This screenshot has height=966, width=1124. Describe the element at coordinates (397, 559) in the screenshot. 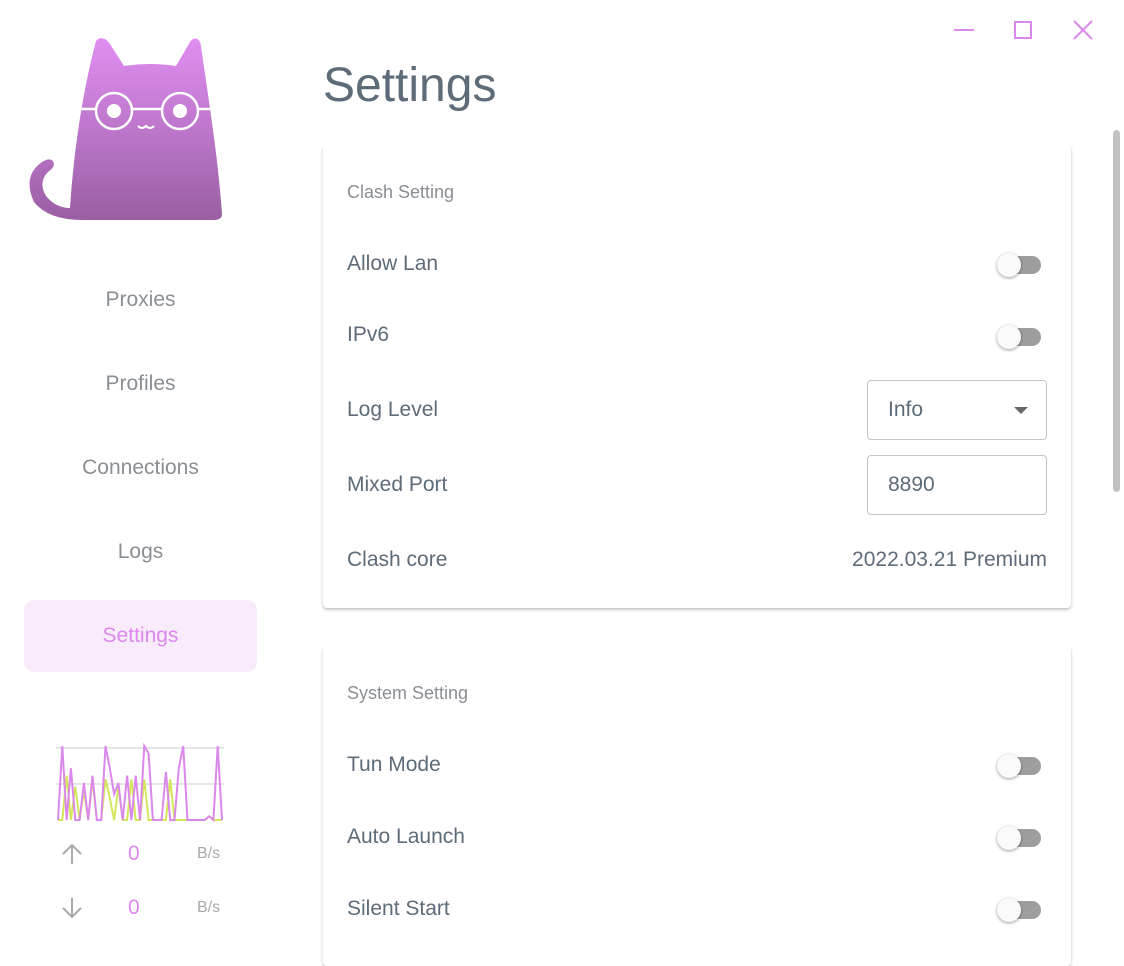

I see `clash-core-label: Clash core` at that location.